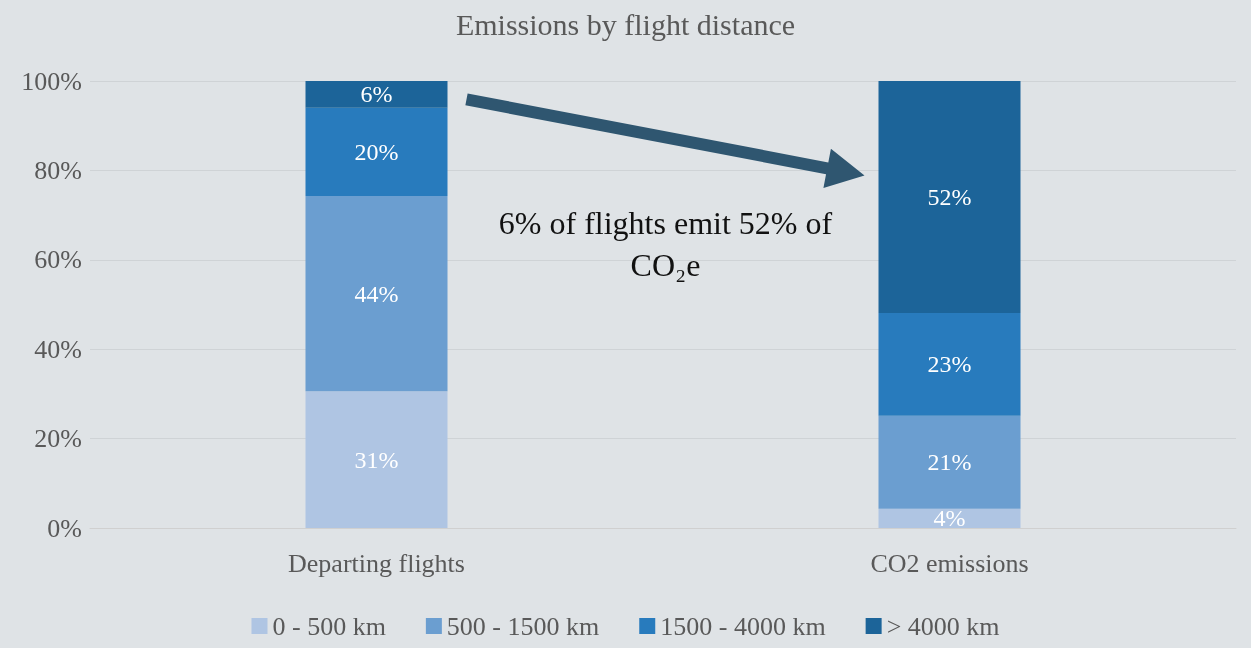 This screenshot has height=648, width=1251. Describe the element at coordinates (625, 24) in the screenshot. I see `chart-title: Emissions by flight distance` at that location.